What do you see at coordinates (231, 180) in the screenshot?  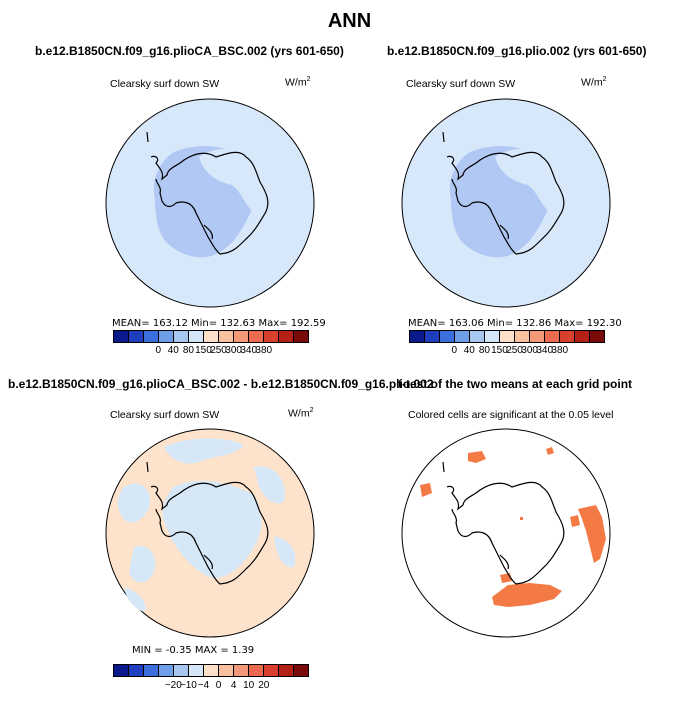 I see `panel-1-high-sw-region` at bounding box center [231, 180].